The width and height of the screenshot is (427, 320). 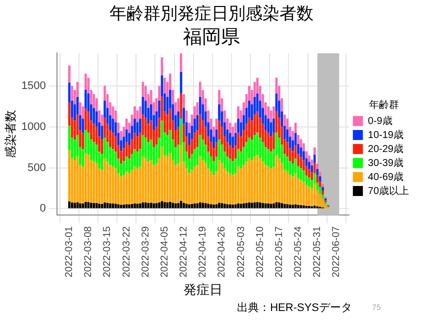 What do you see at coordinates (241, 252) in the screenshot?
I see `x-tick-label: 2022-05-03` at bounding box center [241, 252].